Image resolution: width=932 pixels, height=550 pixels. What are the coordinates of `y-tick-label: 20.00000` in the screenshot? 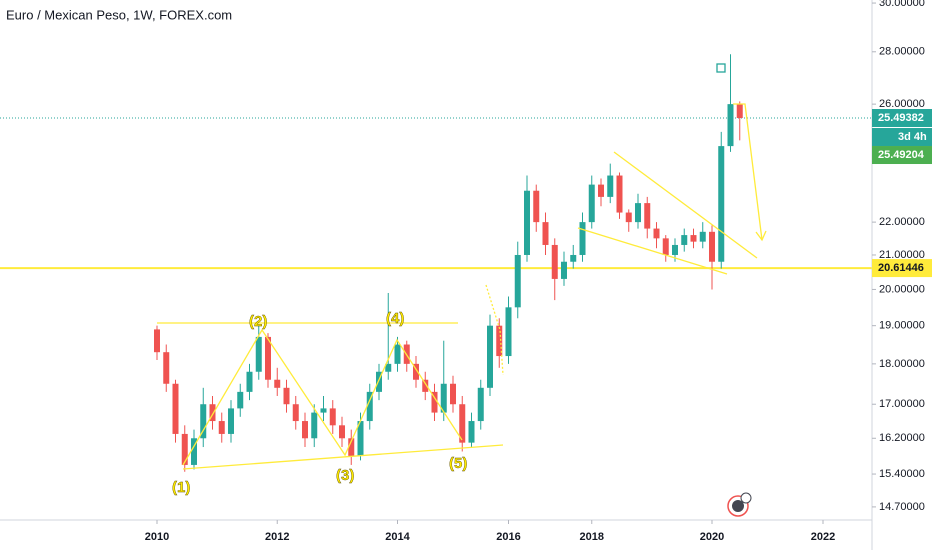 It's located at (902, 289).